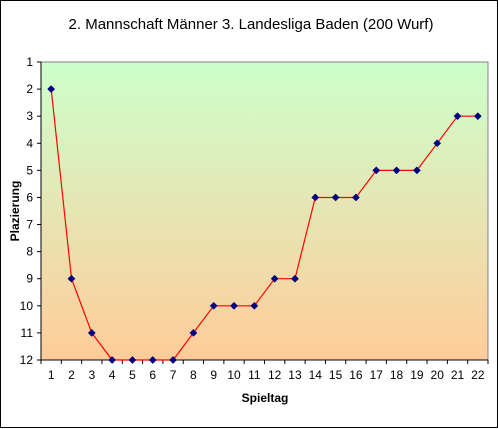 The height and width of the screenshot is (429, 498). Describe the element at coordinates (397, 375) in the screenshot. I see `x-tick-label: 18` at that location.